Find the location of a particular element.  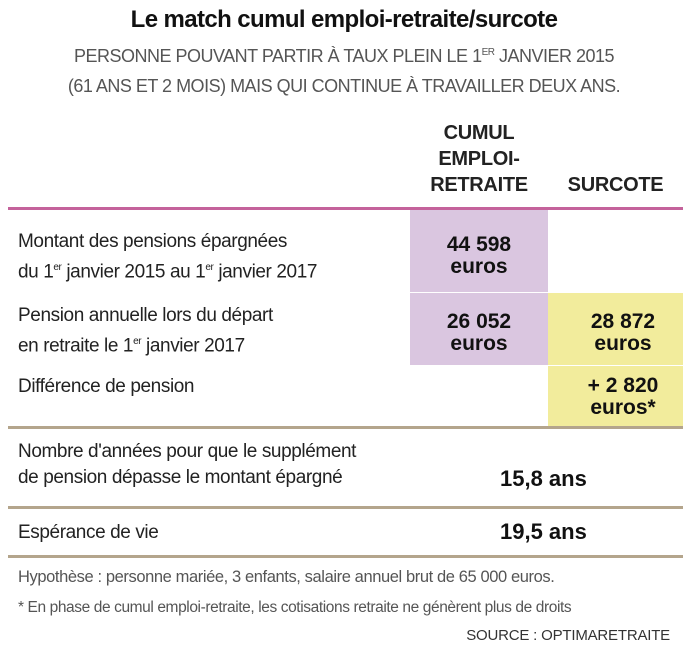

value-esperance-vie: 19,5 ans is located at coordinates (543, 531).